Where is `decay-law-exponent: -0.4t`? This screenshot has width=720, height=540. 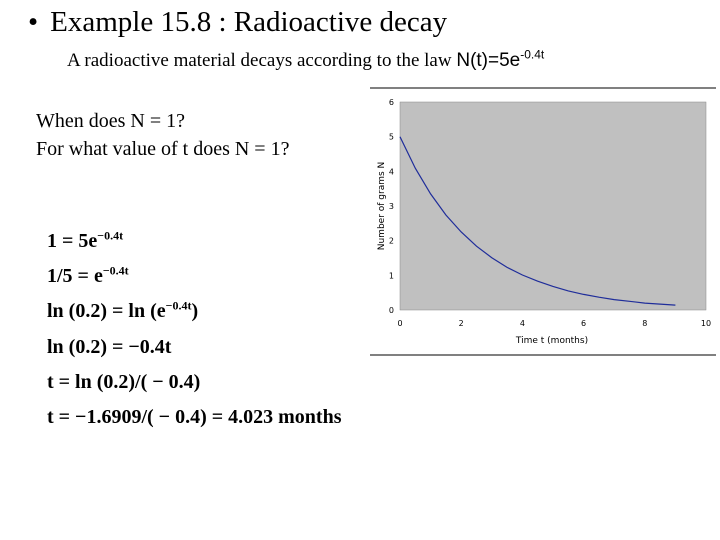
decay-law-exponent: -0.4t is located at coordinates (532, 54).